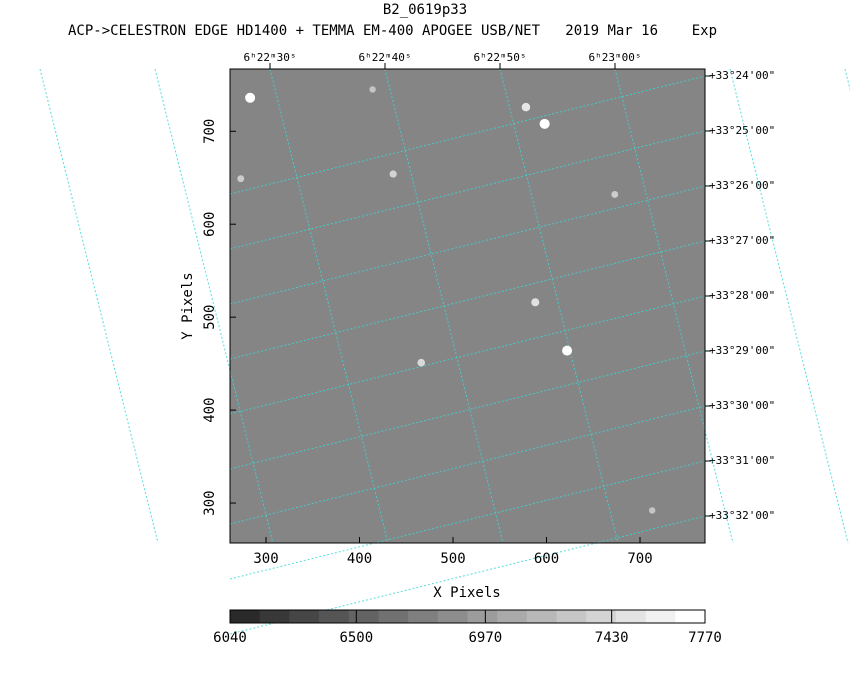 The width and height of the screenshot is (850, 680). What do you see at coordinates (356, 638) in the screenshot?
I see `colorbar-tick-label: 6500` at bounding box center [356, 638].